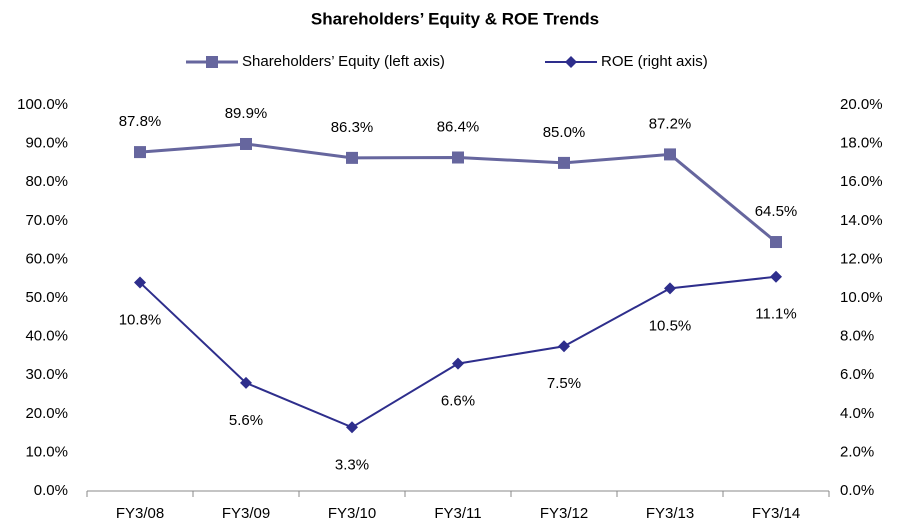  I want to click on y2-tick-label: 6.0%, so click(857, 374).